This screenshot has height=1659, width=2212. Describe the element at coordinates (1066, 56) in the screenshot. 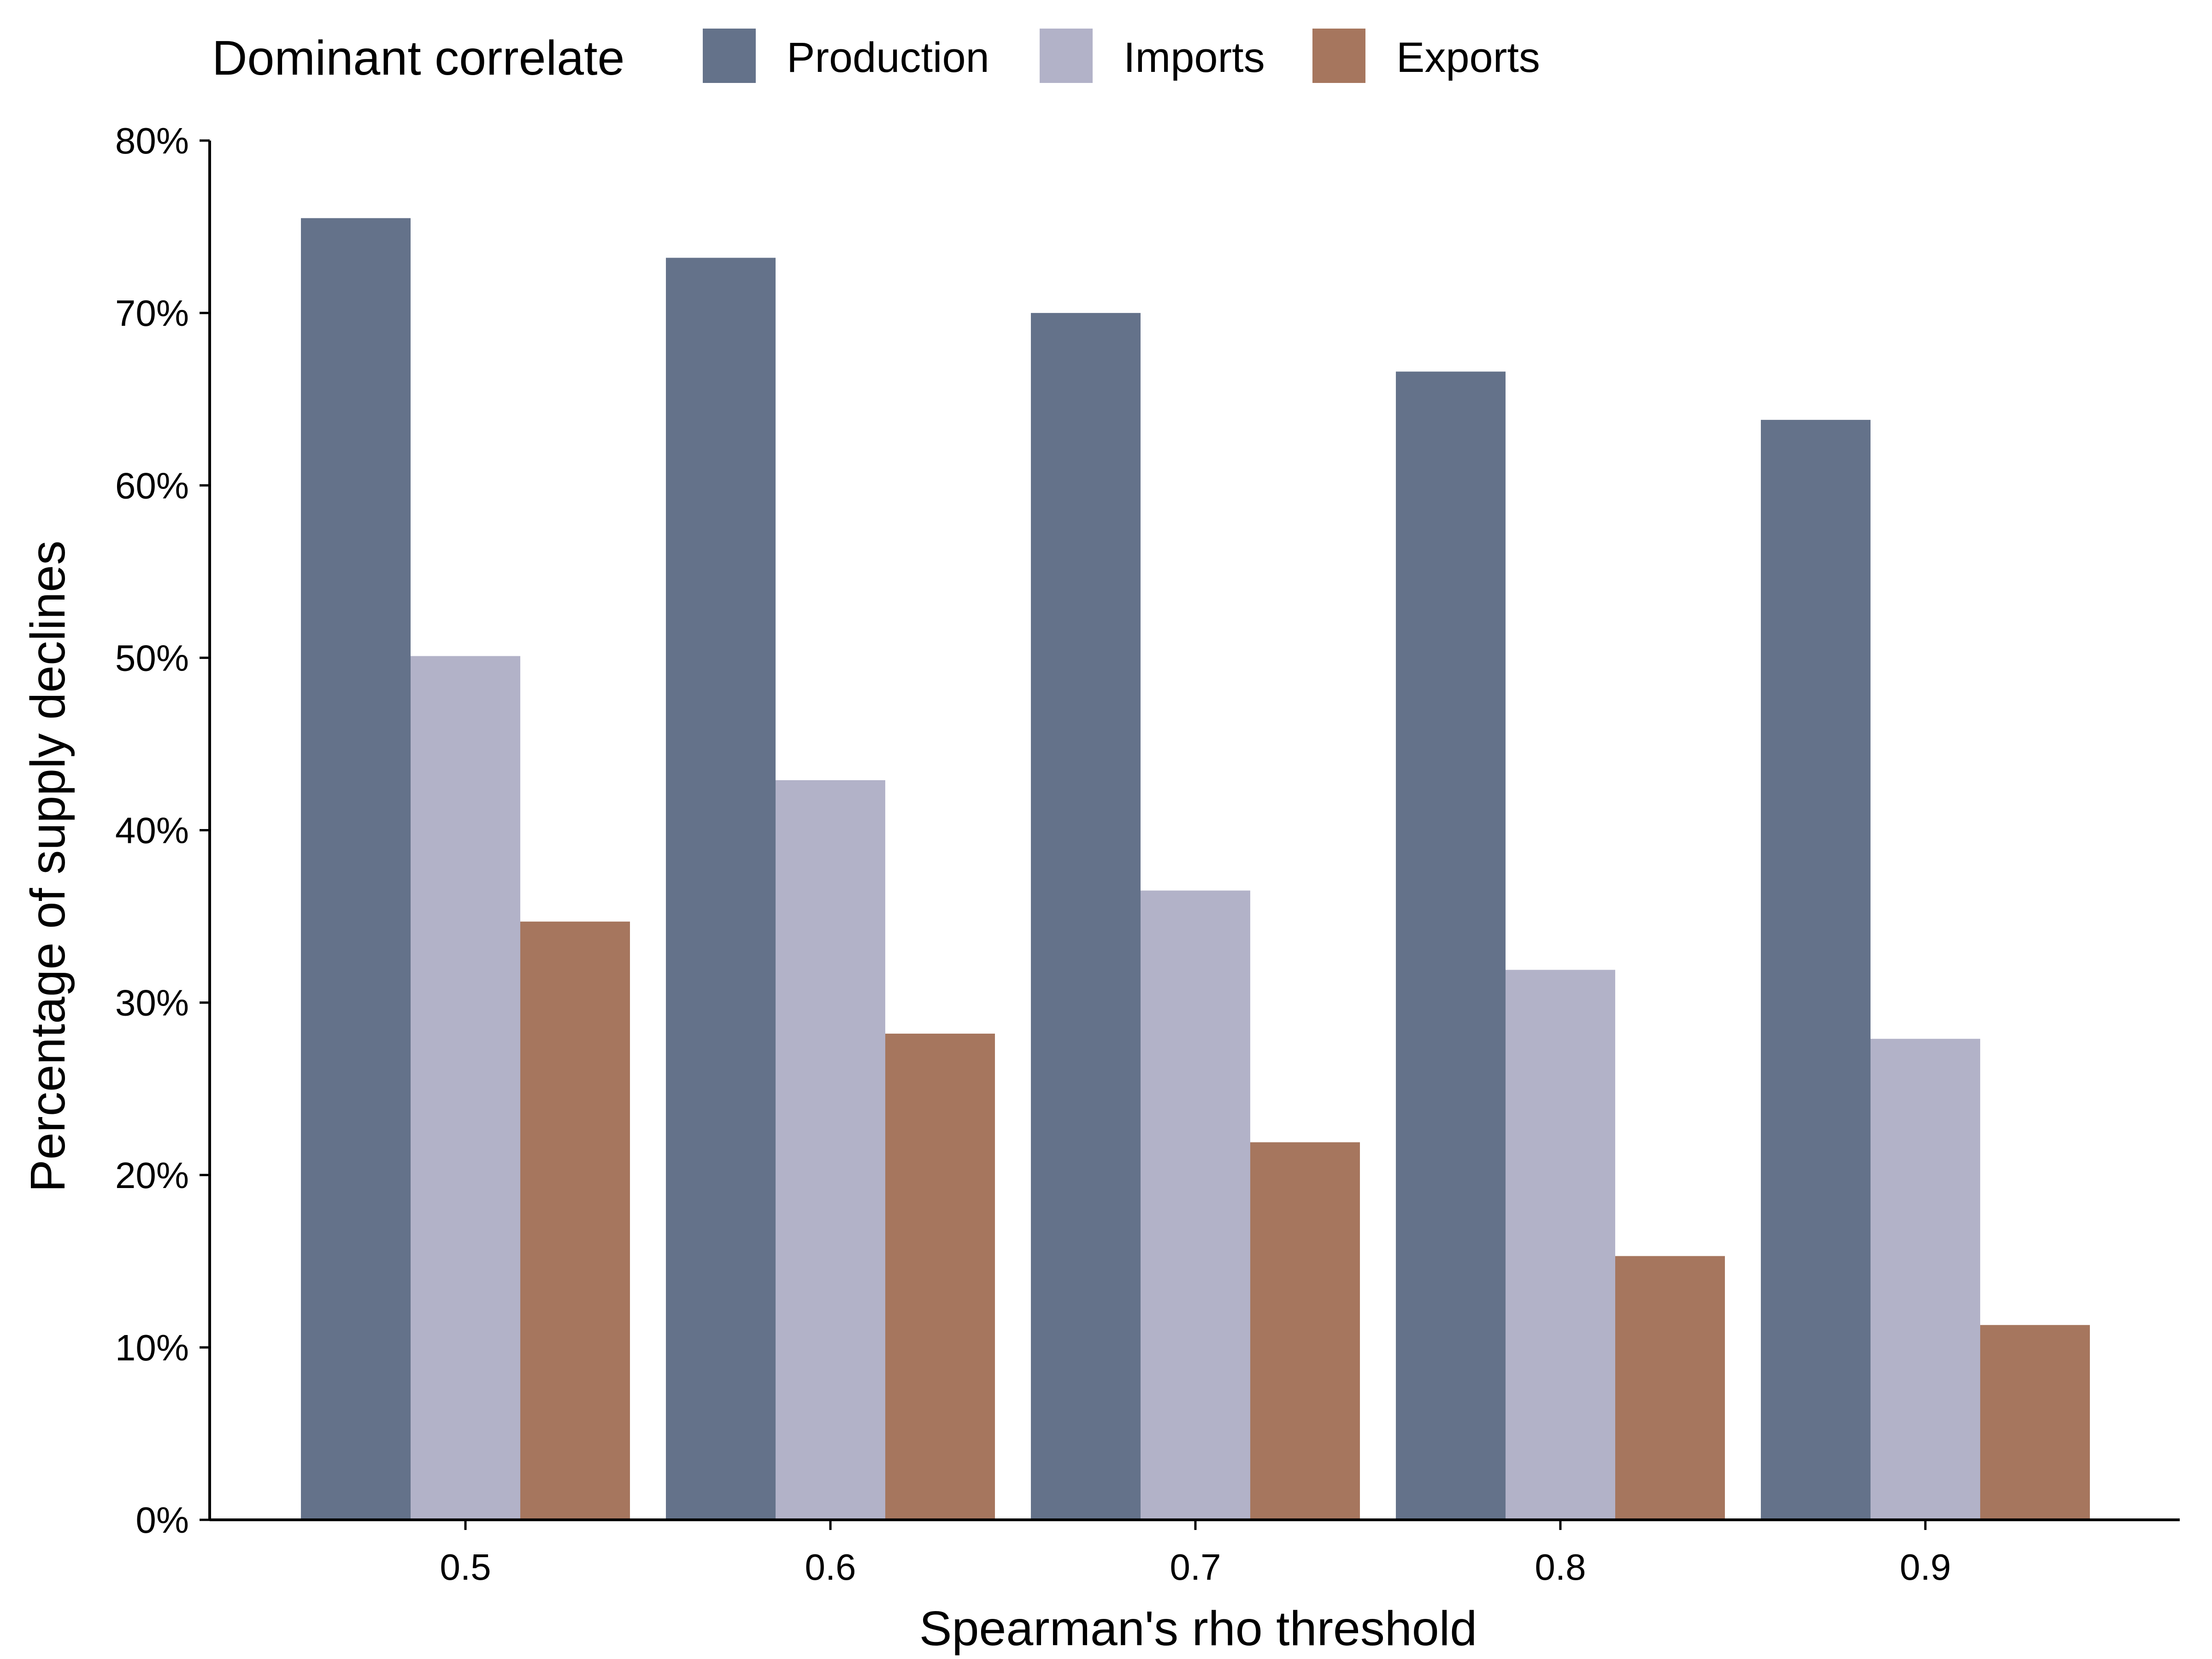

I see `legend-key-imports` at that location.